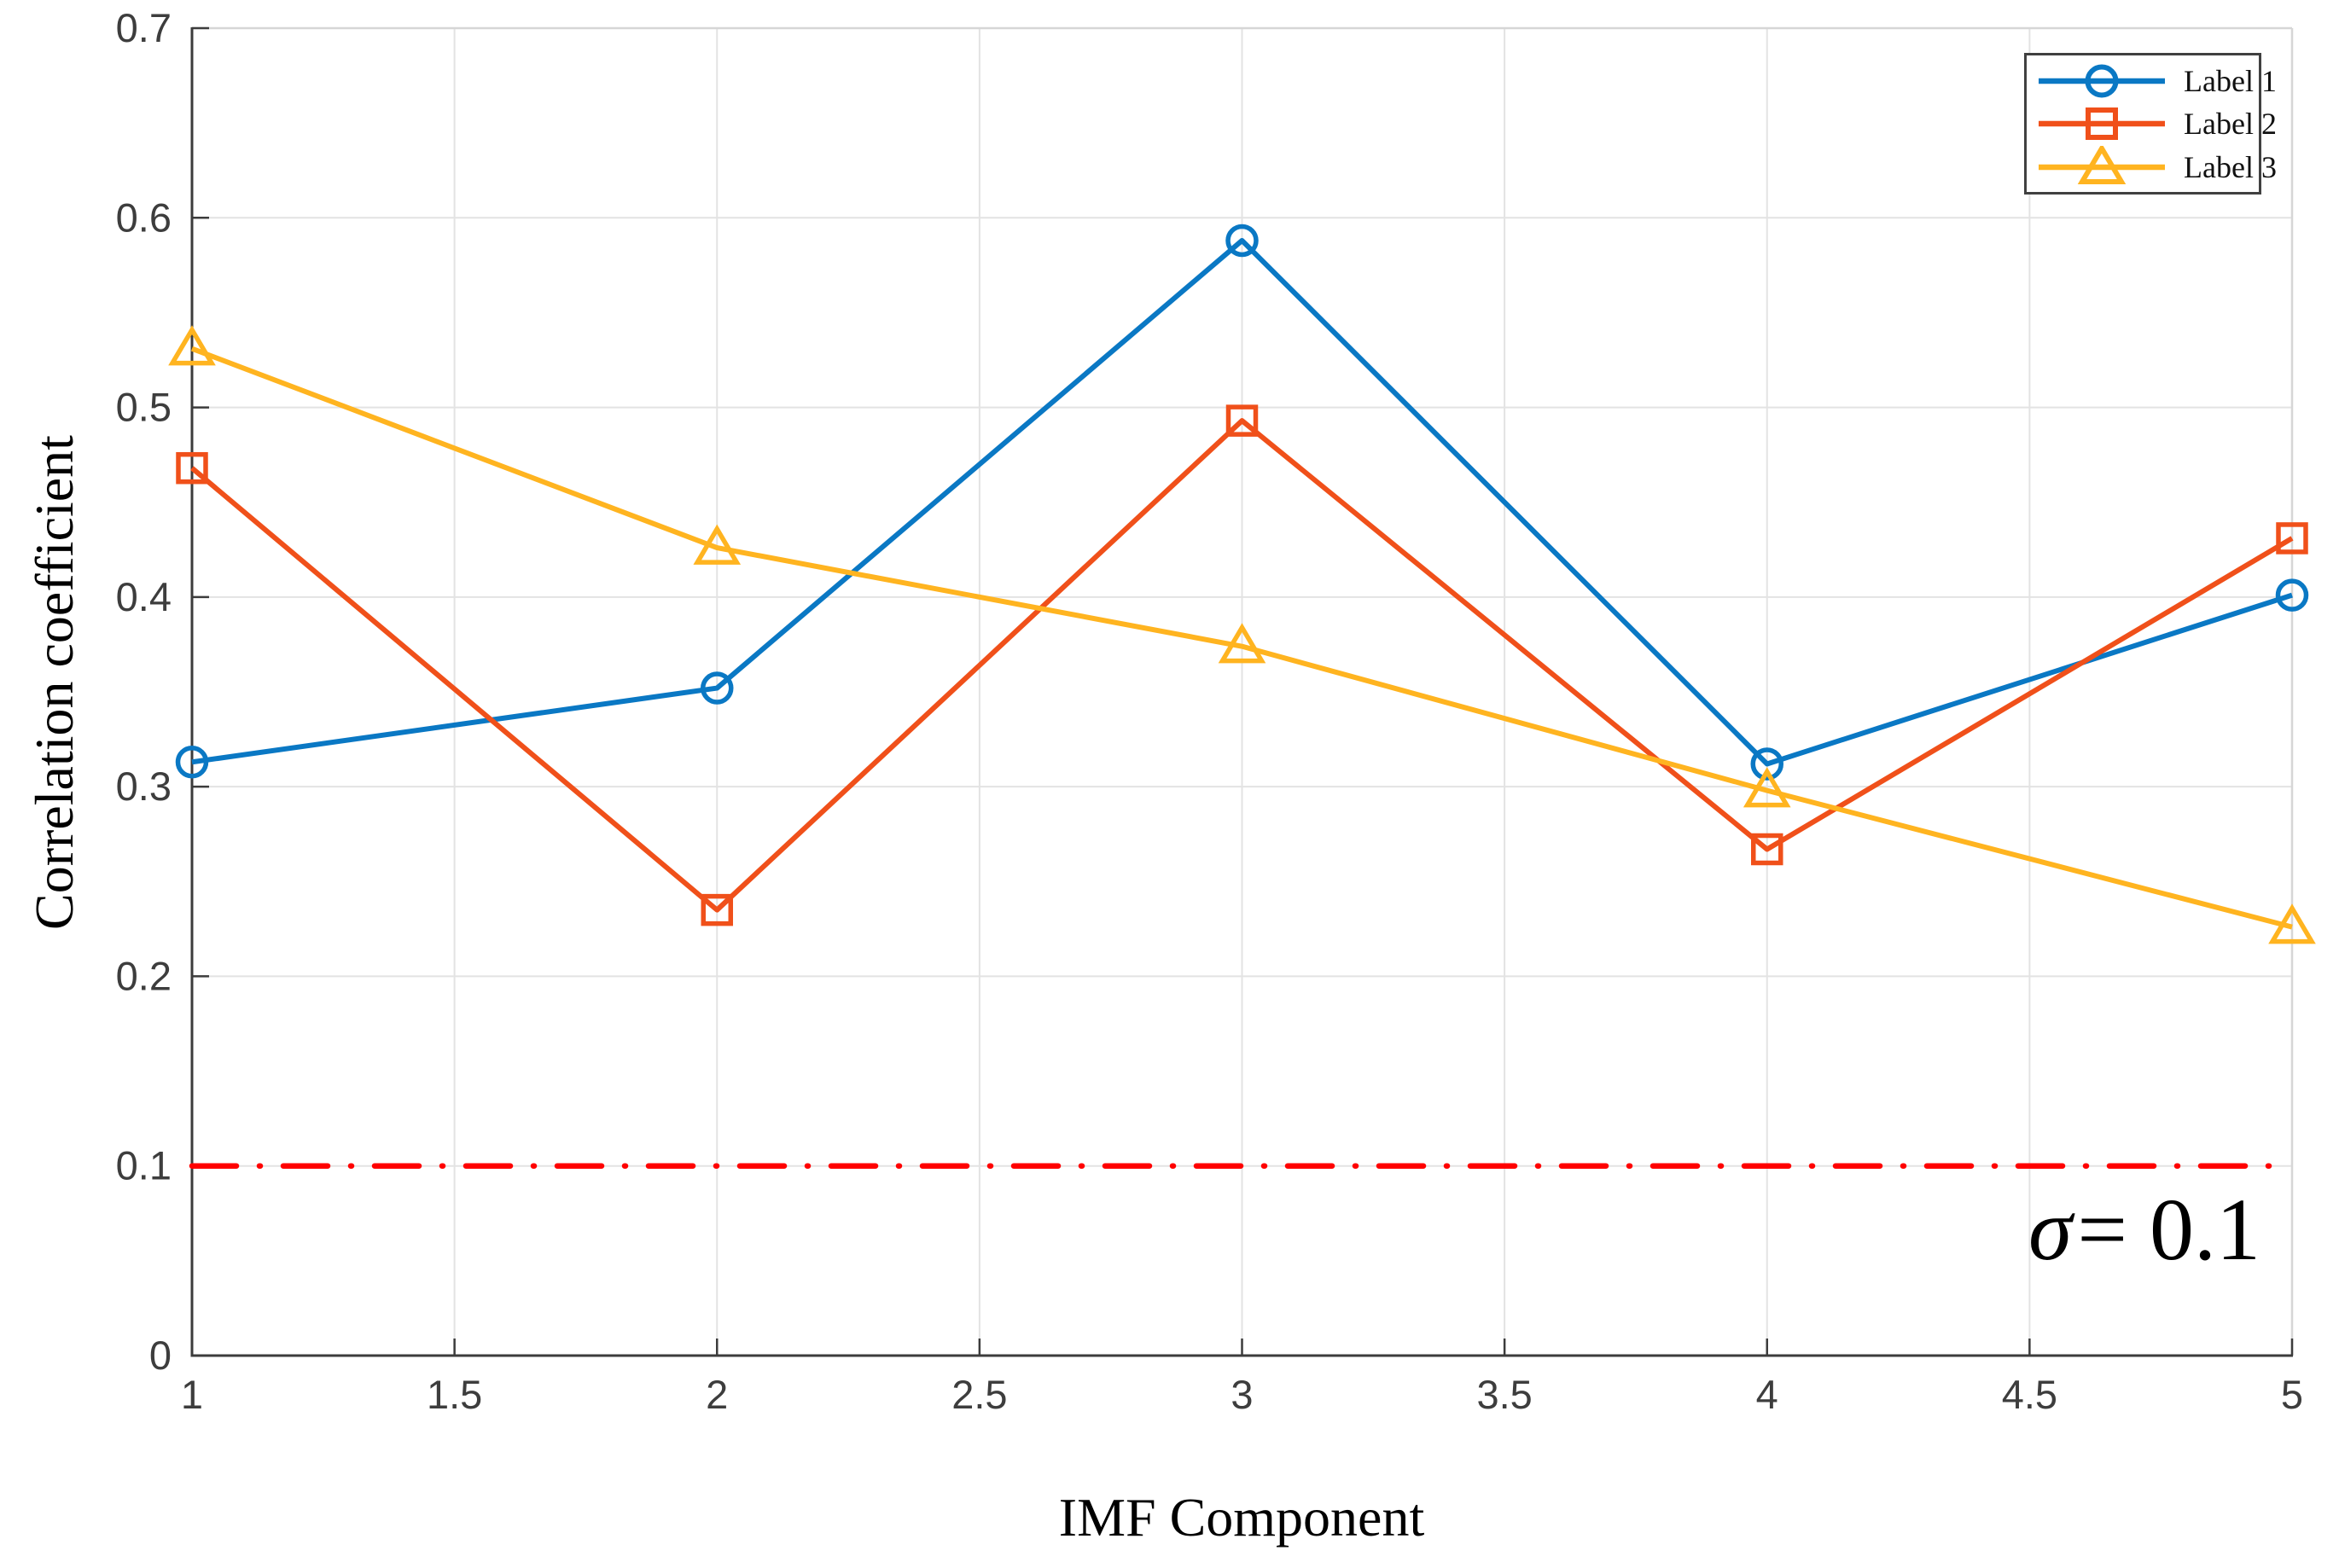  Describe the element at coordinates (2168, 1230) in the screenshot. I see `sigma-value: = 0.1` at that location.